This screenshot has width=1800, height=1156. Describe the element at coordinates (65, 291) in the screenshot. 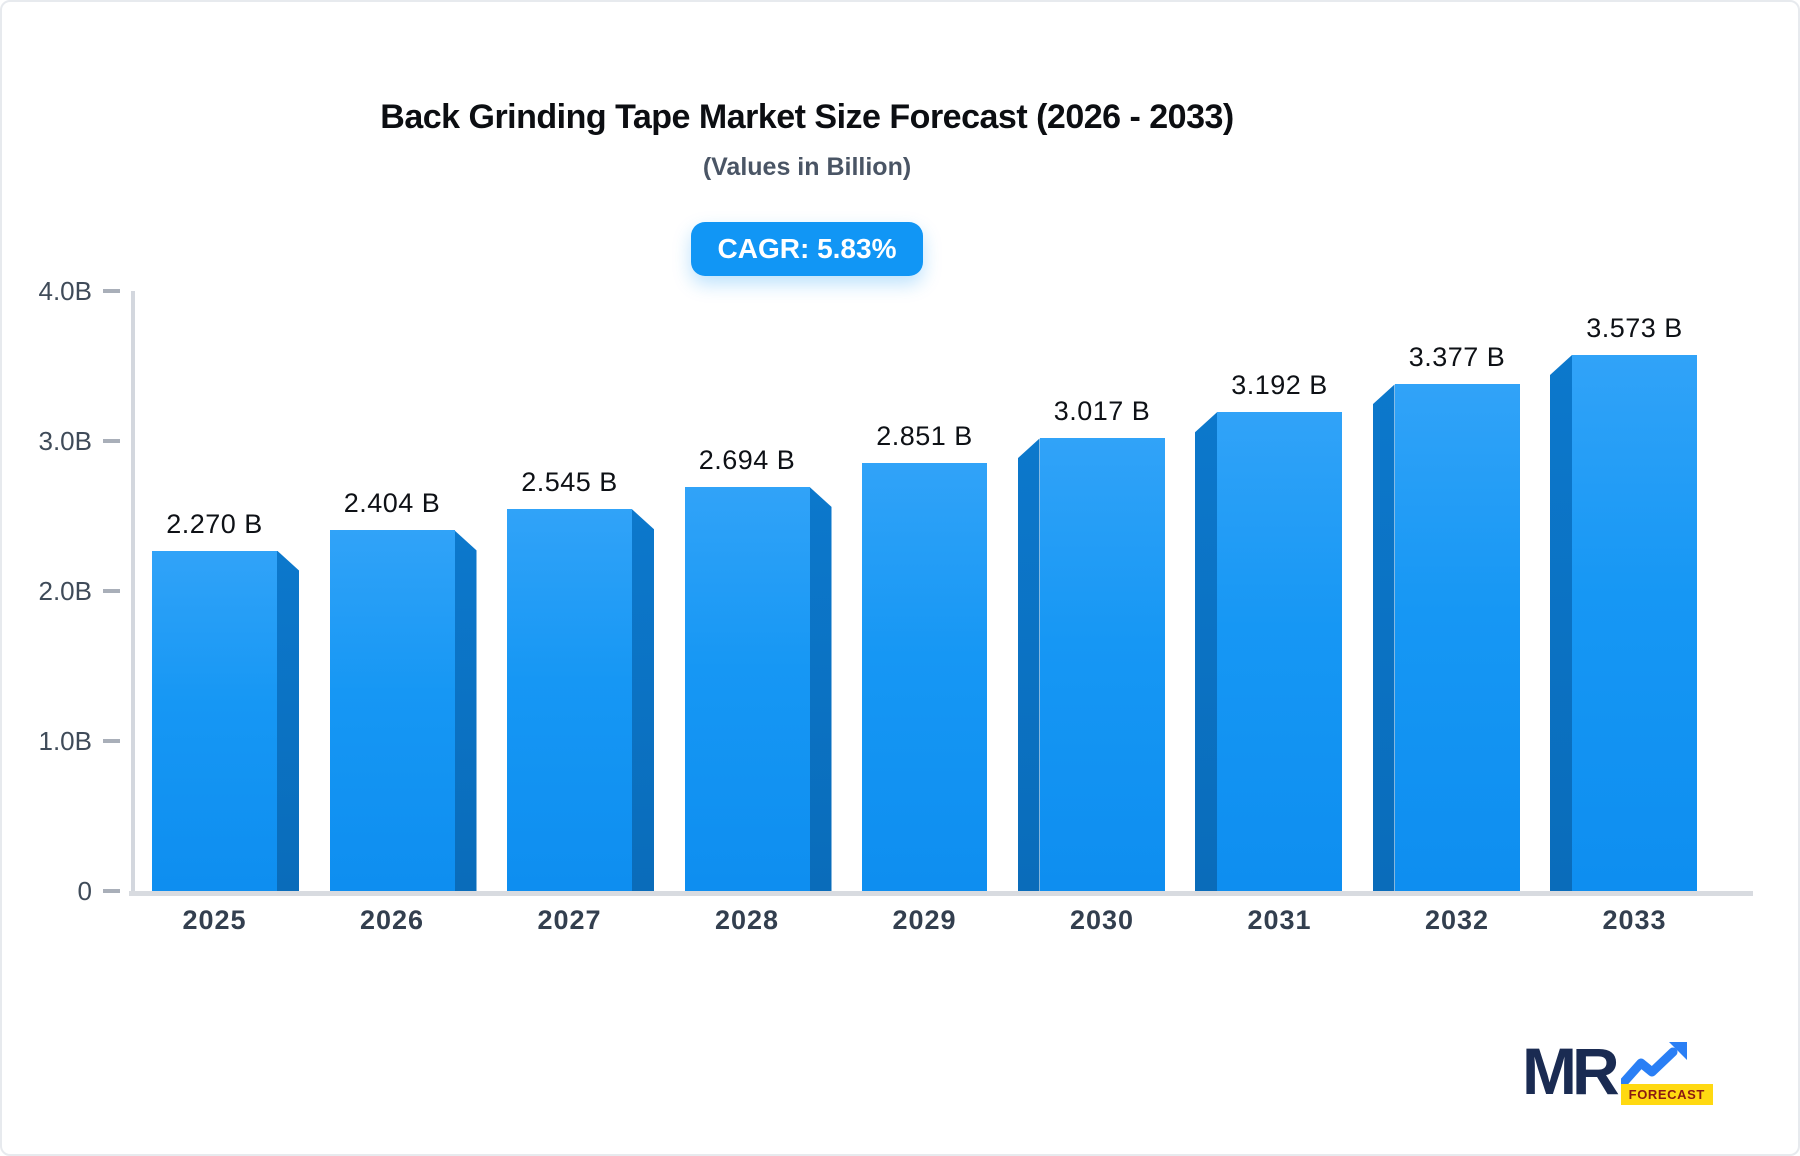

I see `y-tick-label: 4.0B` at that location.